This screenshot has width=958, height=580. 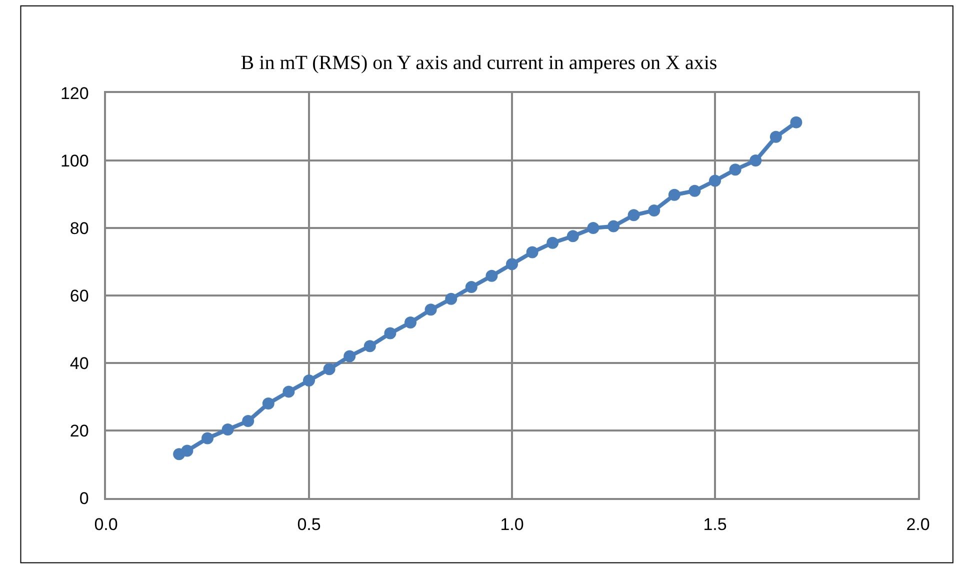 I want to click on y-tick-label: 40, so click(x=79, y=363).